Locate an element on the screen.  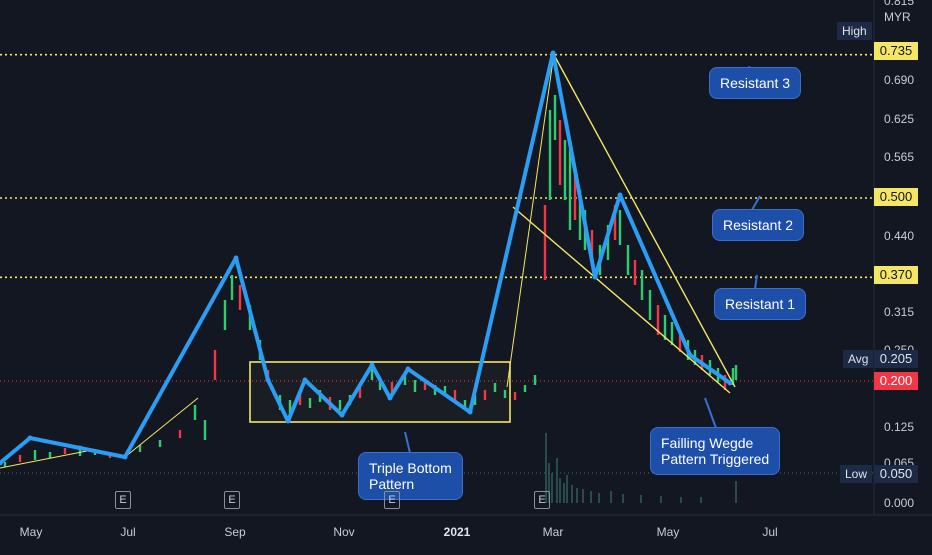
currency-label: MYR is located at coordinates (897, 17).